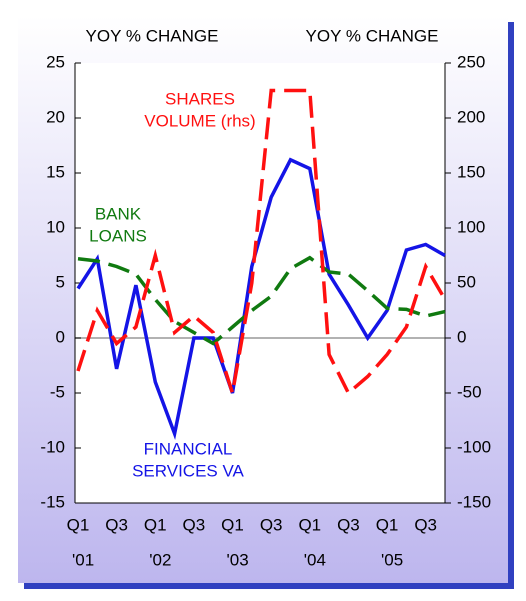 The width and height of the screenshot is (526, 601). What do you see at coordinates (392, 559) in the screenshot?
I see `year-label: '05` at bounding box center [392, 559].